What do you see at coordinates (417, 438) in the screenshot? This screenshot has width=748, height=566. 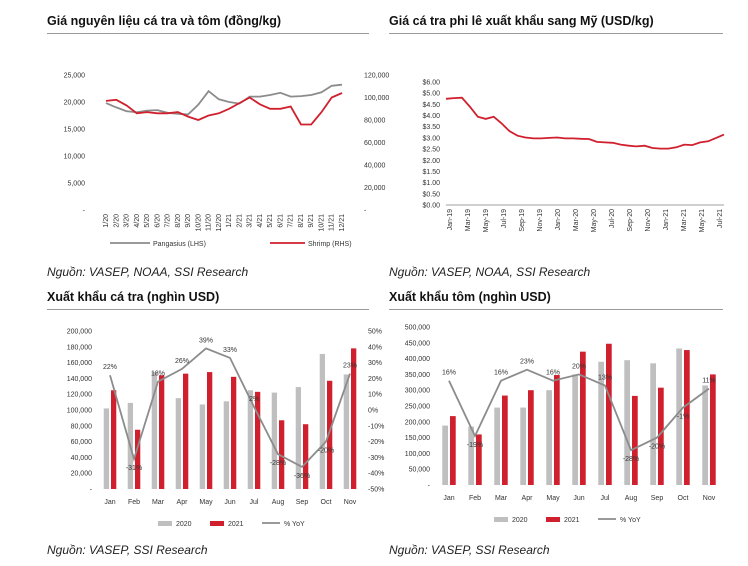 I see `y-tick-label-left: 150,000` at bounding box center [417, 438].